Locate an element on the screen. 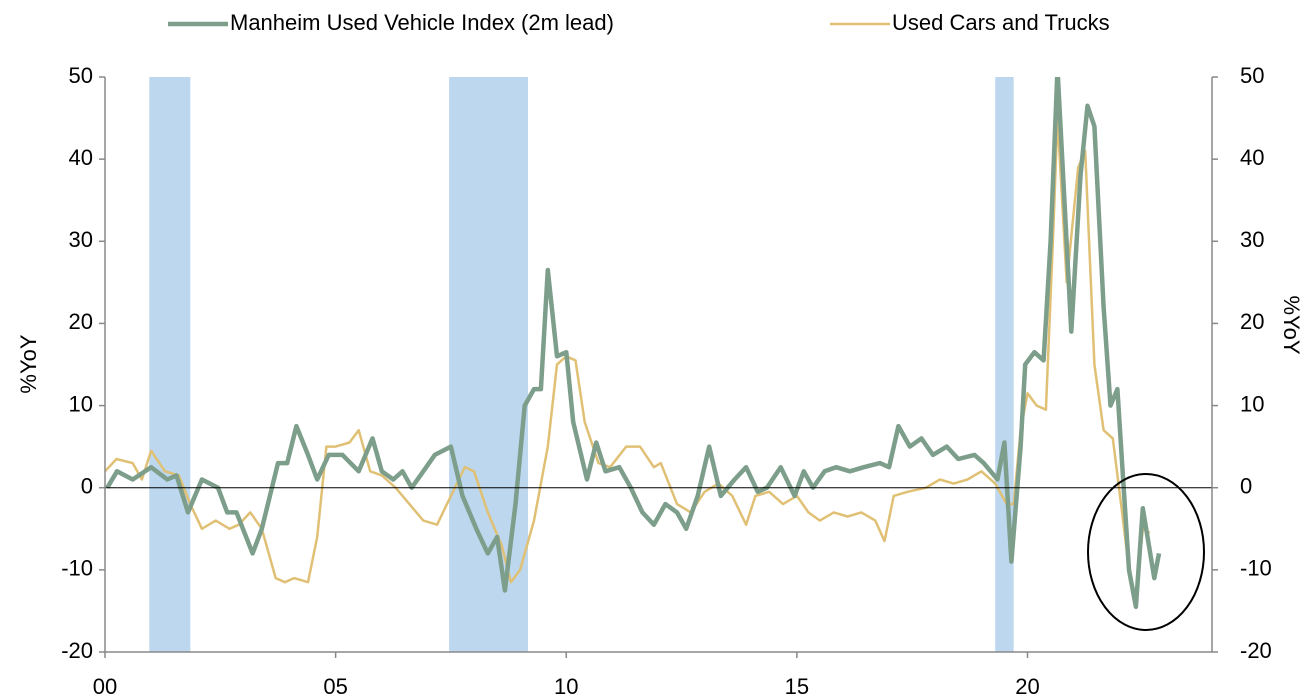  y2-tick-label: 0 is located at coordinates (1246, 486).